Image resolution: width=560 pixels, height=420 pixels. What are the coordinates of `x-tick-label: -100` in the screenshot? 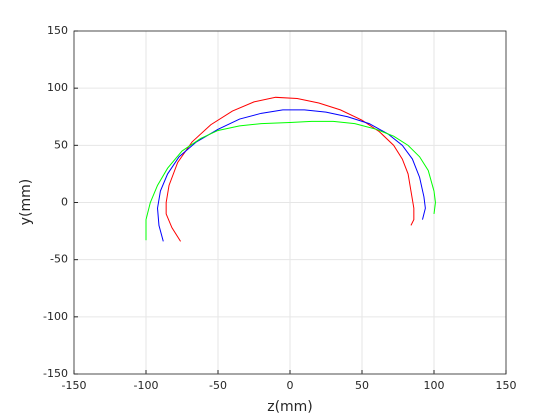 It's located at (146, 385).